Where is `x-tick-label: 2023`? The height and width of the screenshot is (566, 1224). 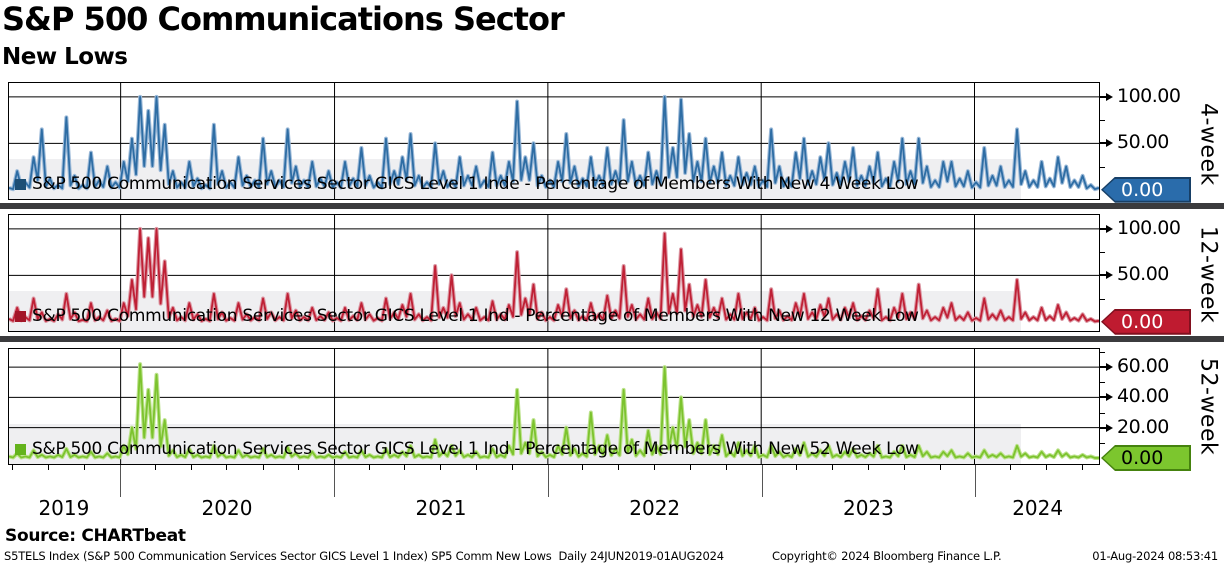
x-tick-label: 2023 is located at coordinates (868, 508).